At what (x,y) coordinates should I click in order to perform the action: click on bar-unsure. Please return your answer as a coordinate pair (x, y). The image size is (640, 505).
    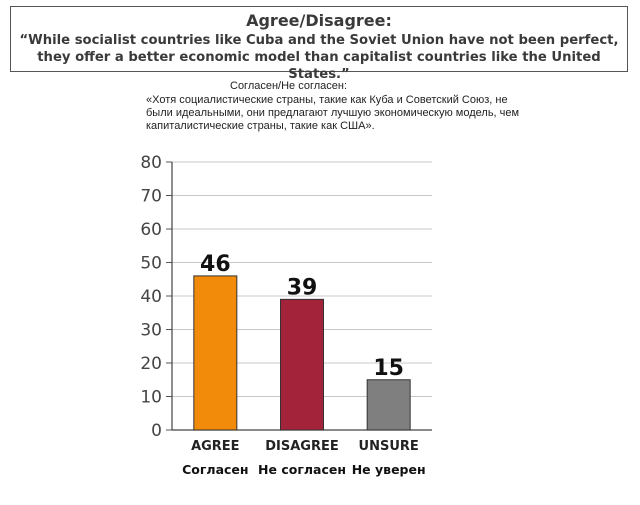
    Looking at the image, I should click on (388, 405).